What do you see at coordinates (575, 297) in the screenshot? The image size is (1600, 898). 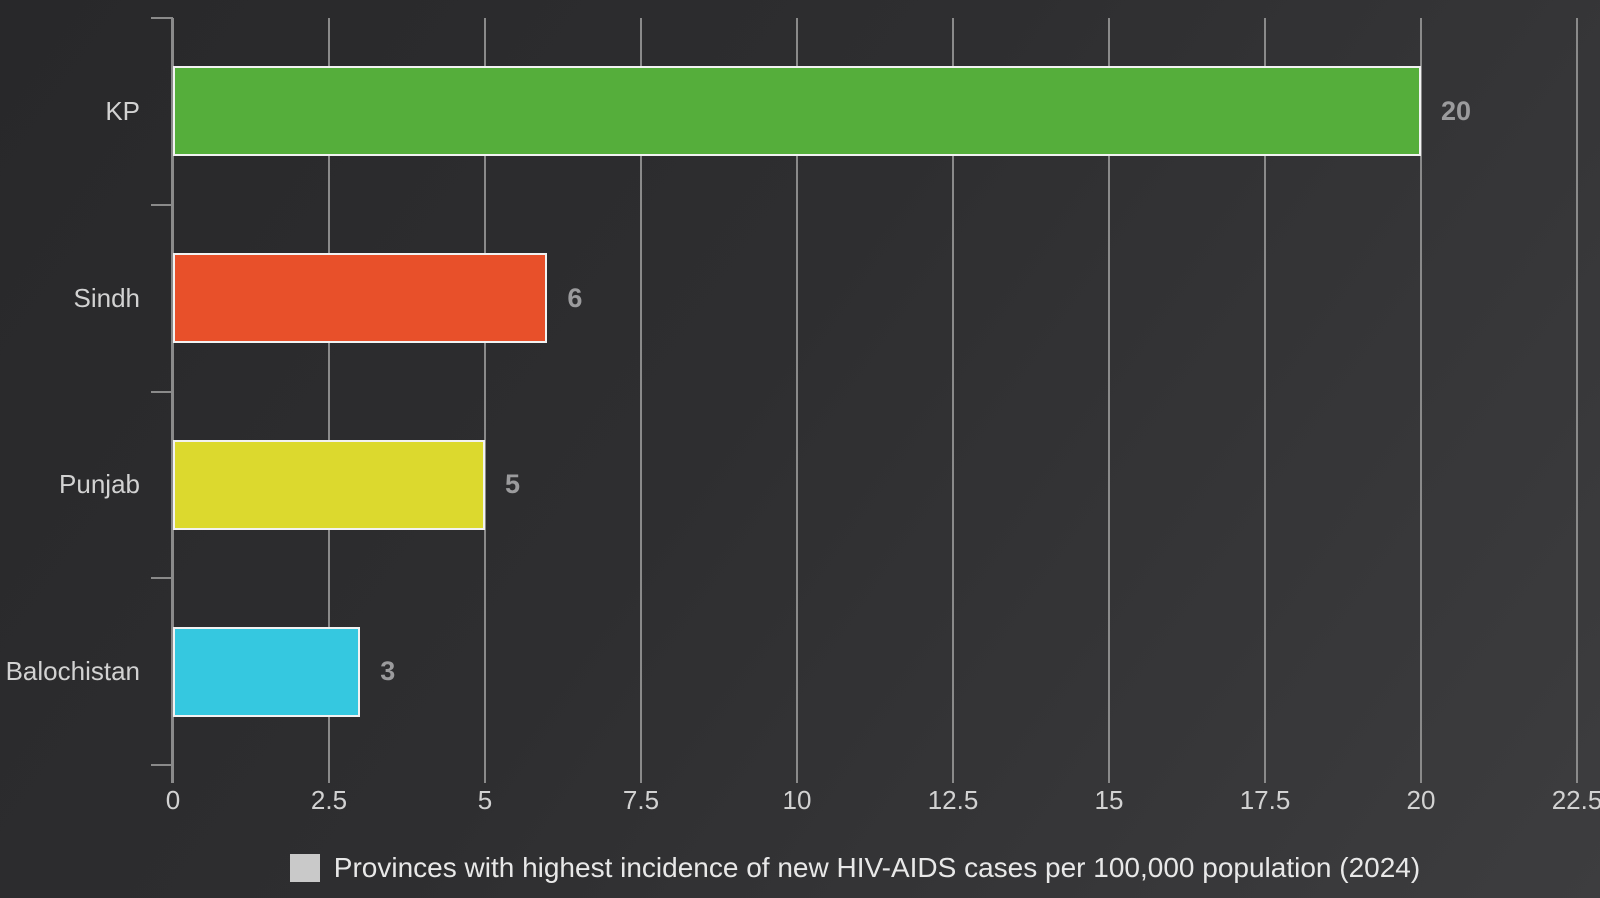 I see `bar-value-label: 6` at bounding box center [575, 297].